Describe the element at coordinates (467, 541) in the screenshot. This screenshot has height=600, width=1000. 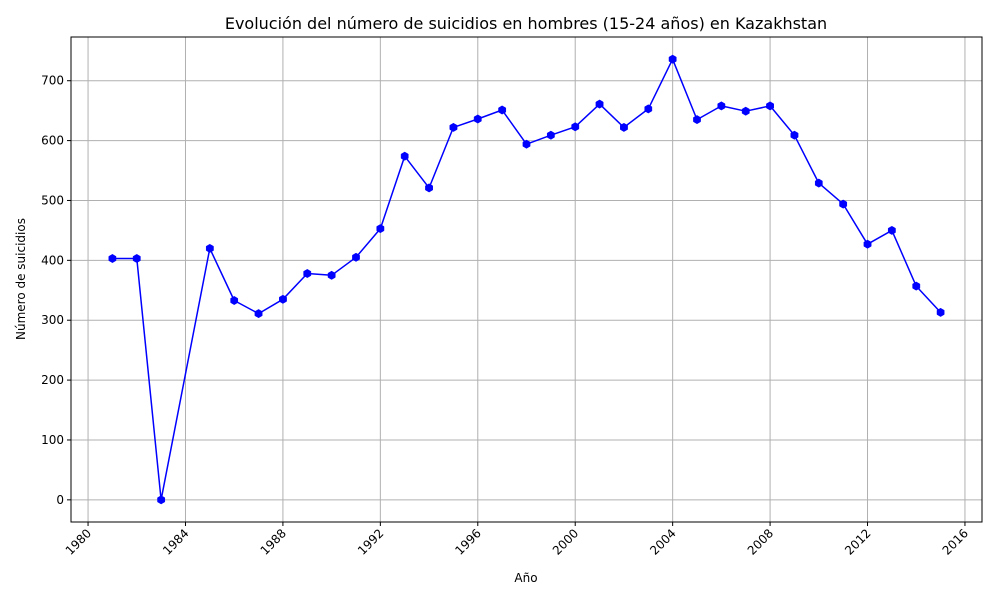
I see `x-tick-label: 1996` at that location.